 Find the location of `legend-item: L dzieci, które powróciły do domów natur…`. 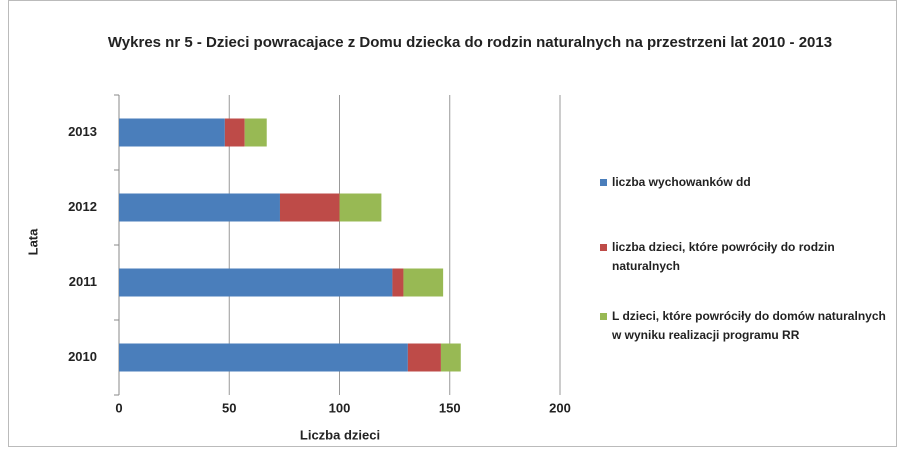

legend-item: L dzieci, które powróciły do domów natur… is located at coordinates (745, 326).